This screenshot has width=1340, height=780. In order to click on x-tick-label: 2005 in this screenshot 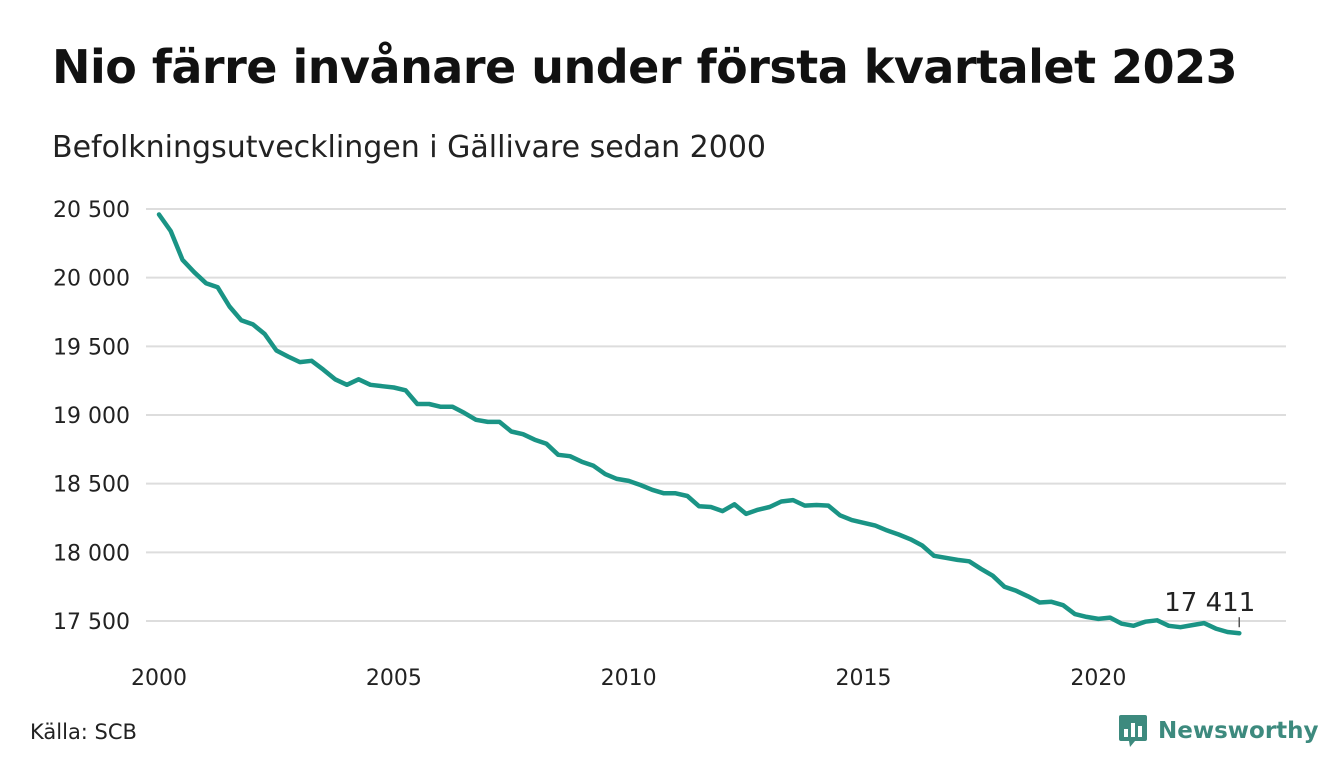, I will do `click(394, 678)`.